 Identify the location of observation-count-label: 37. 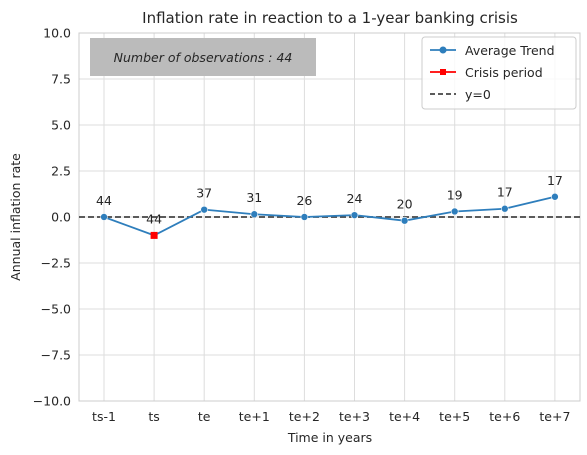
(204, 193).